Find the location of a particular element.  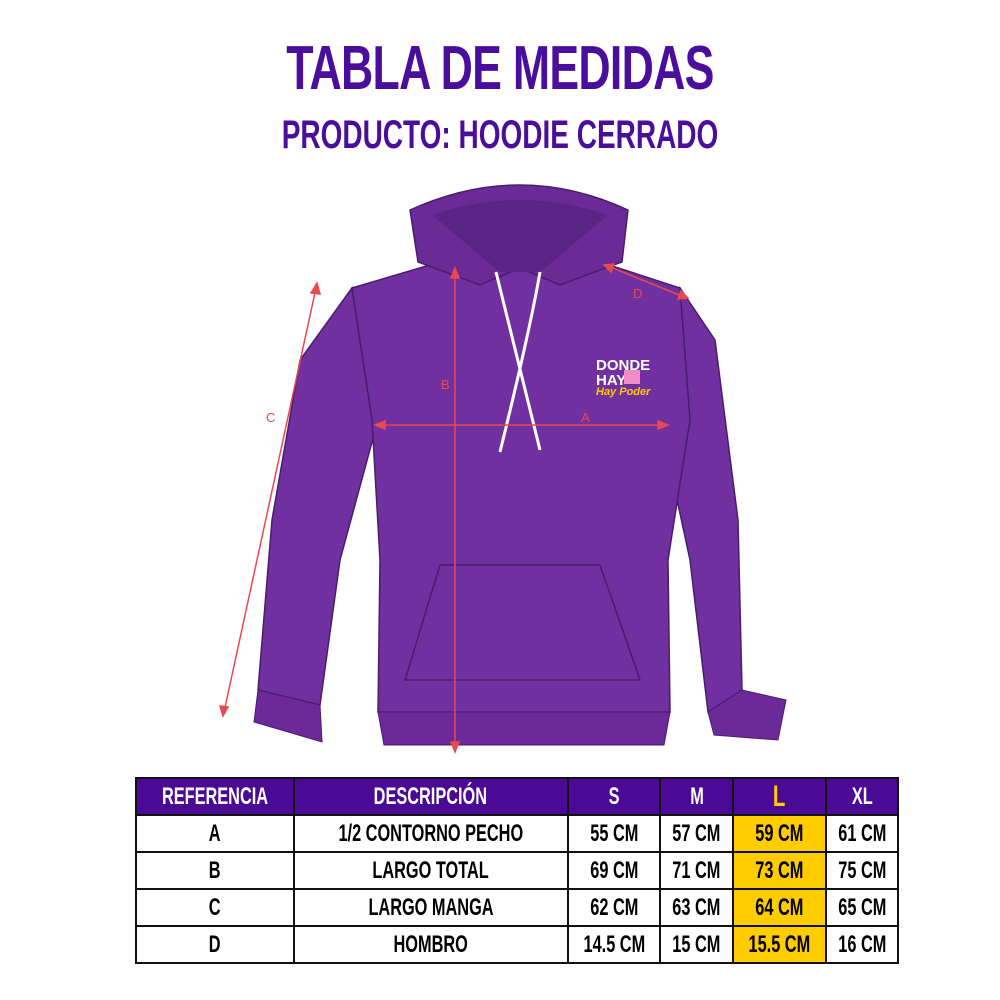

table-row: C LARGO MANGA 62 CM 63 CM 64 CM 65 CM is located at coordinates (517, 907).